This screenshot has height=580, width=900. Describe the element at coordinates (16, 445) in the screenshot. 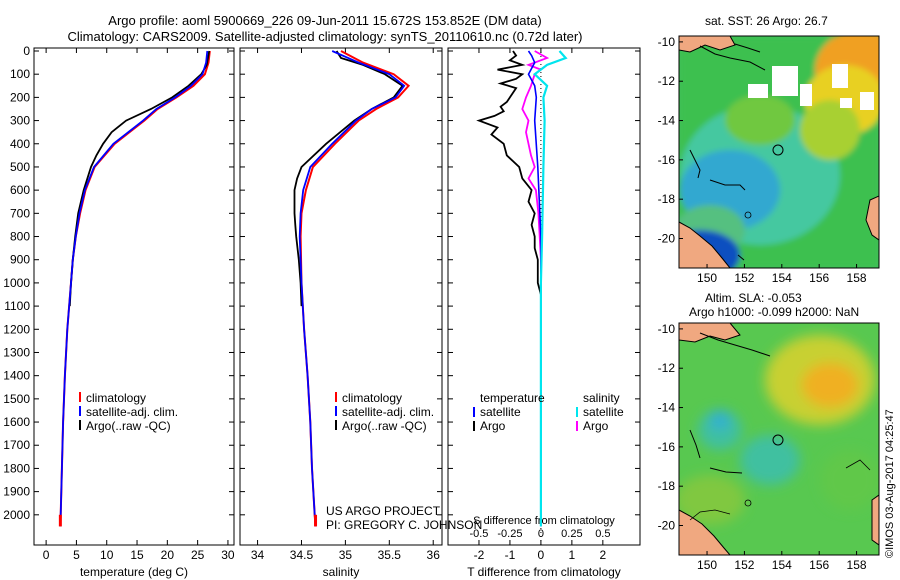

I see `y-tick-label: 1700` at that location.